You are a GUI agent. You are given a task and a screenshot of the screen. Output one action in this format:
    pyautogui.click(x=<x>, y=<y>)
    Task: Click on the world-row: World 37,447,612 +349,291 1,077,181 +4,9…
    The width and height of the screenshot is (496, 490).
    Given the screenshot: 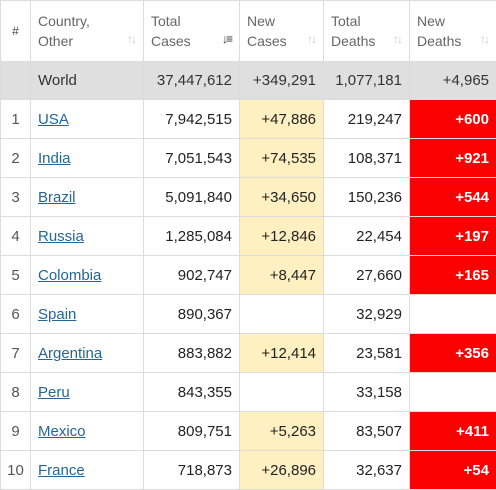 What is the action you would take?
    pyautogui.click(x=248, y=81)
    